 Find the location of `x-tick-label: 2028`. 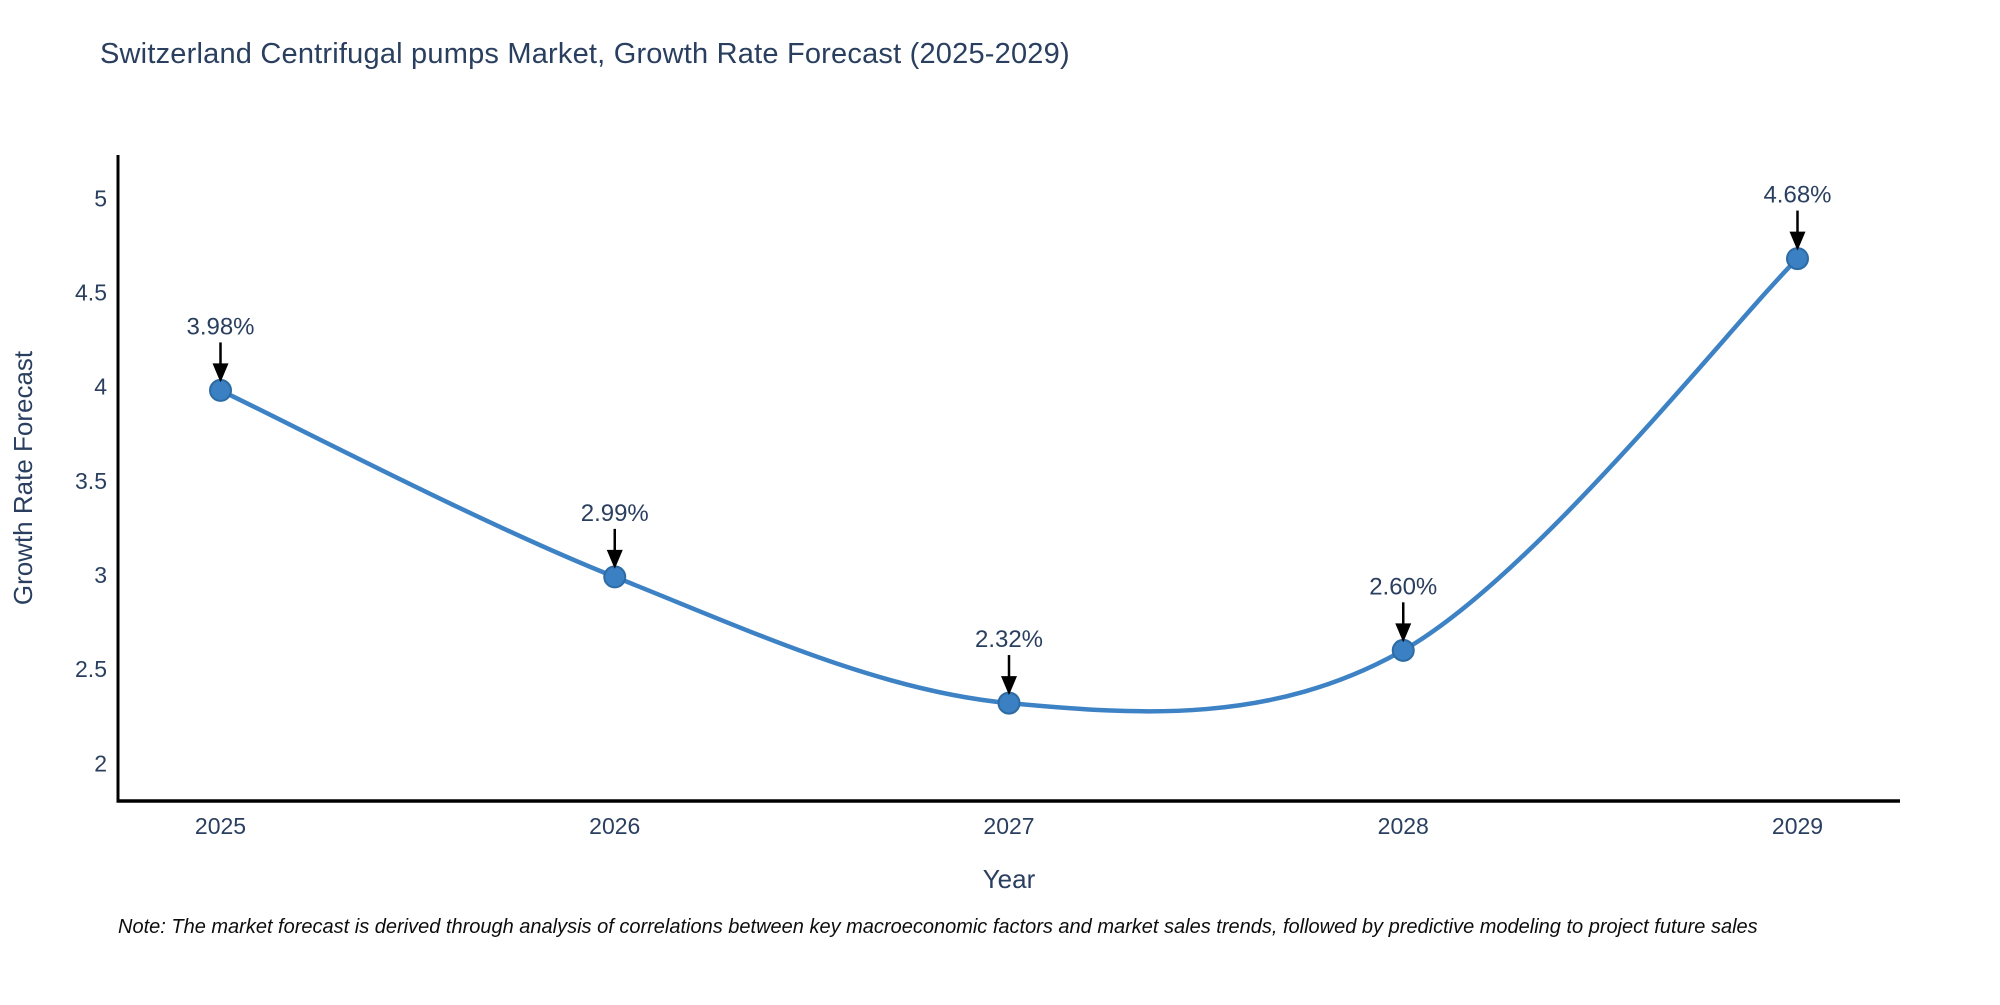

x-tick-label: 2028 is located at coordinates (1403, 826).